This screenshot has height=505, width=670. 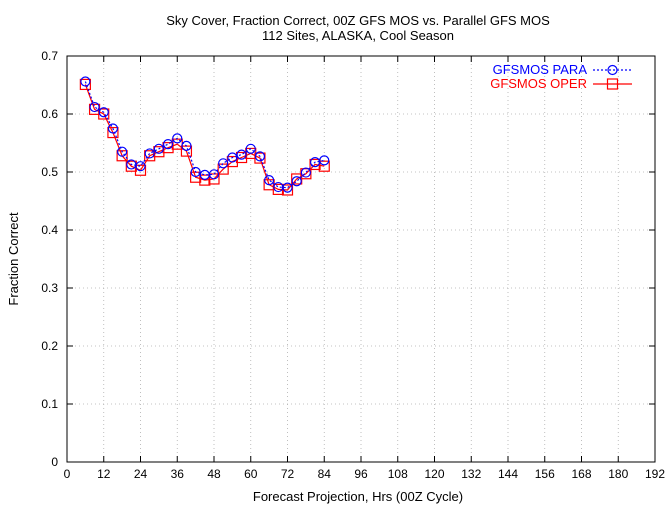 I want to click on x-tick-label: 84, so click(x=325, y=474).